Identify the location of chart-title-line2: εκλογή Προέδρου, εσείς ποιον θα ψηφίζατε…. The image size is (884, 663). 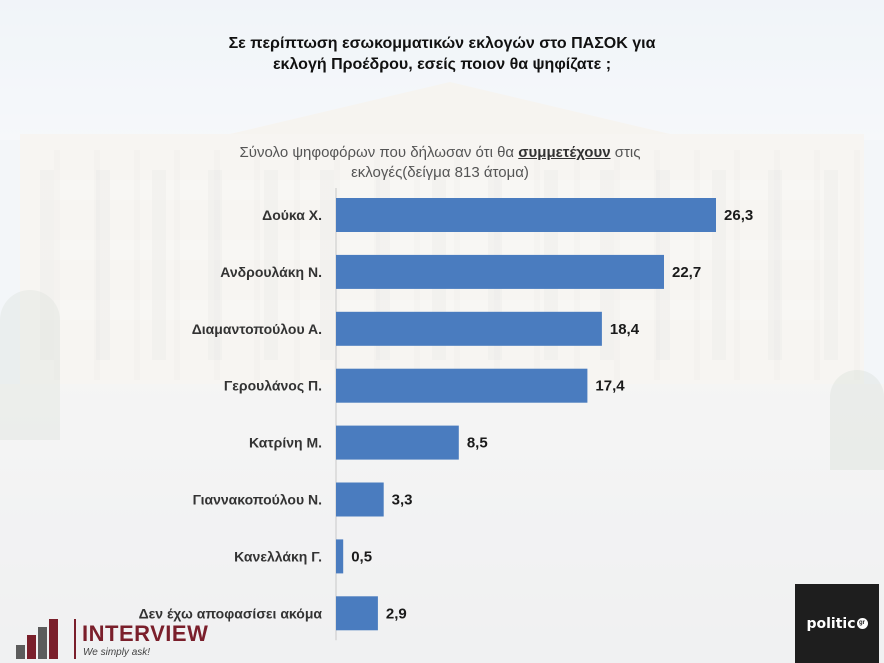
(442, 64).